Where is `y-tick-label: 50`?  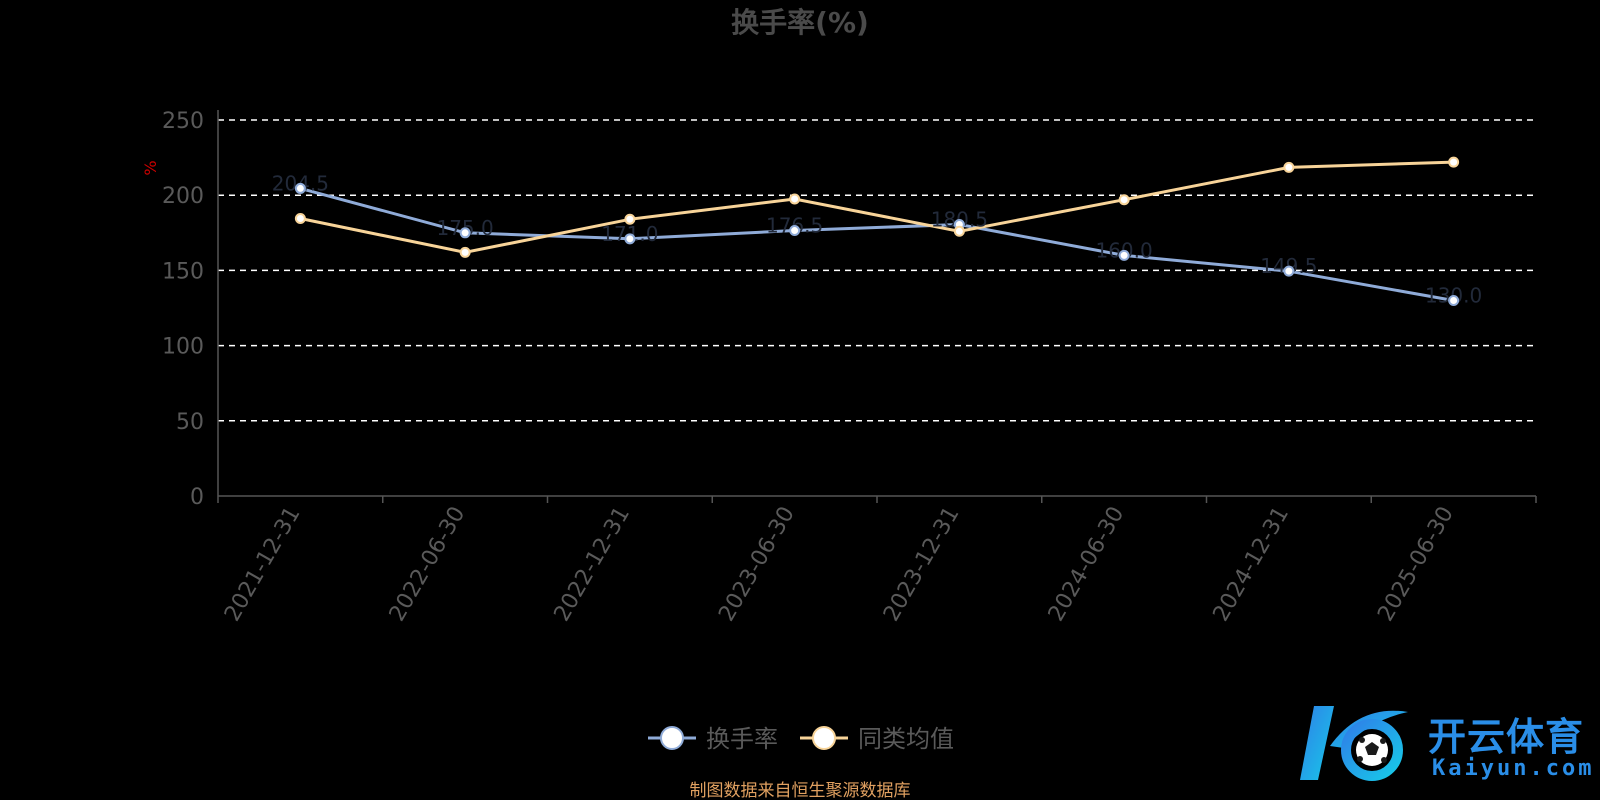
y-tick-label: 50 is located at coordinates (190, 422).